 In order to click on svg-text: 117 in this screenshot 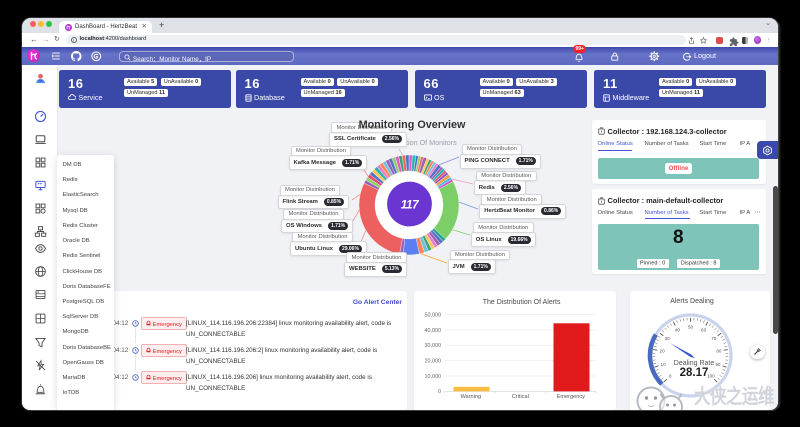, I will do `click(410, 205)`.